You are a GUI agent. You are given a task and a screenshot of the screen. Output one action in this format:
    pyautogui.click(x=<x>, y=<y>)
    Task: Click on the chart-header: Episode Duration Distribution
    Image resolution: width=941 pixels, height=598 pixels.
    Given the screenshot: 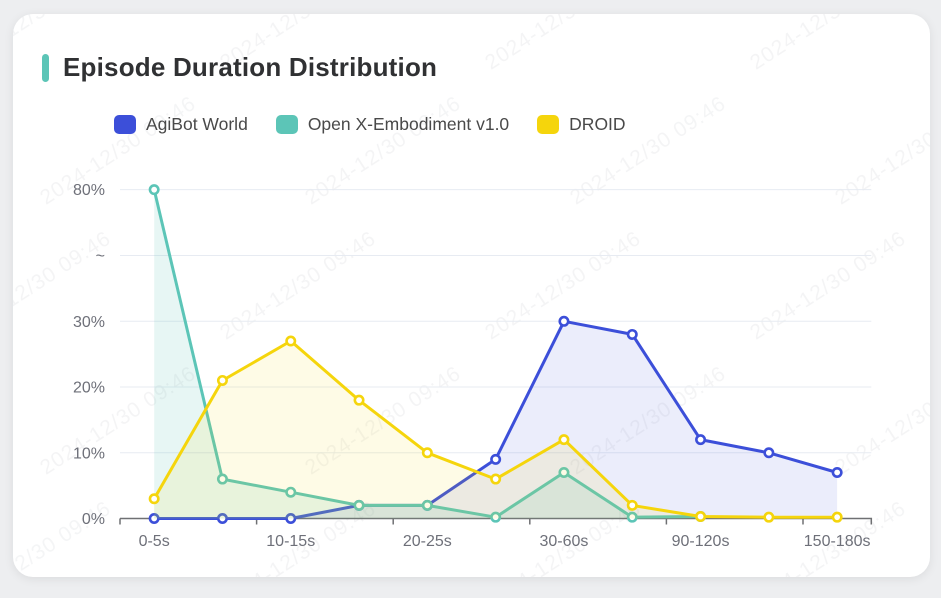 What is the action you would take?
    pyautogui.click(x=239, y=67)
    